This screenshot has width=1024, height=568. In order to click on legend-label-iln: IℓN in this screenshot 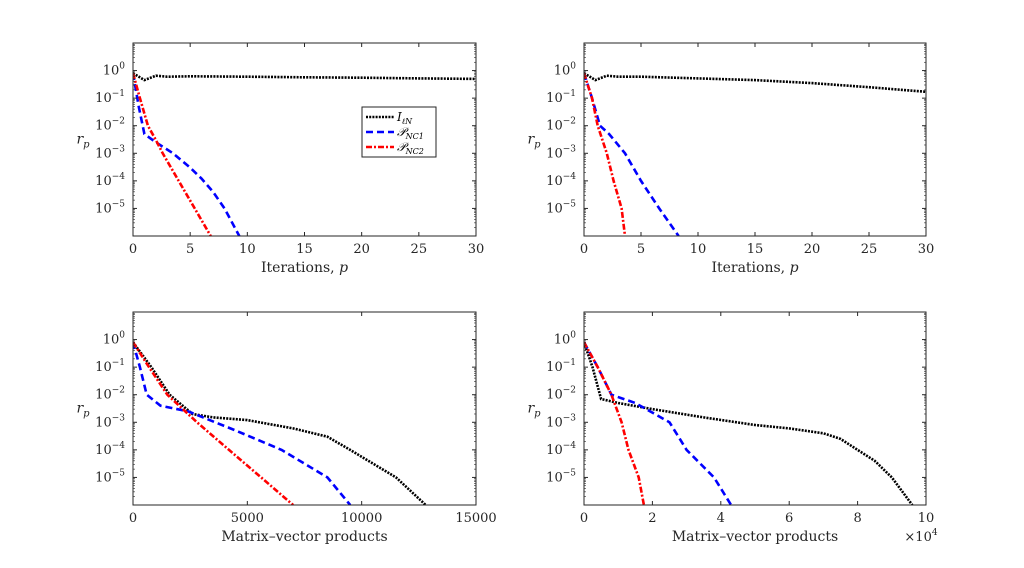, I will do `click(404, 118)`.